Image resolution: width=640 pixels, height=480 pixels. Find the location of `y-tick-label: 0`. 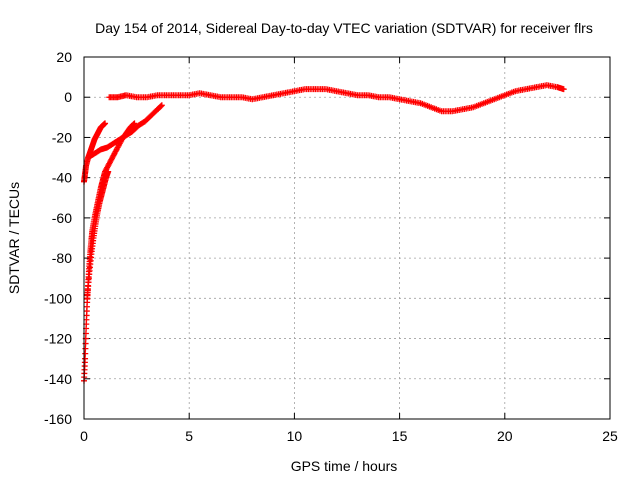

y-tick-label: 0 is located at coordinates (68, 97).